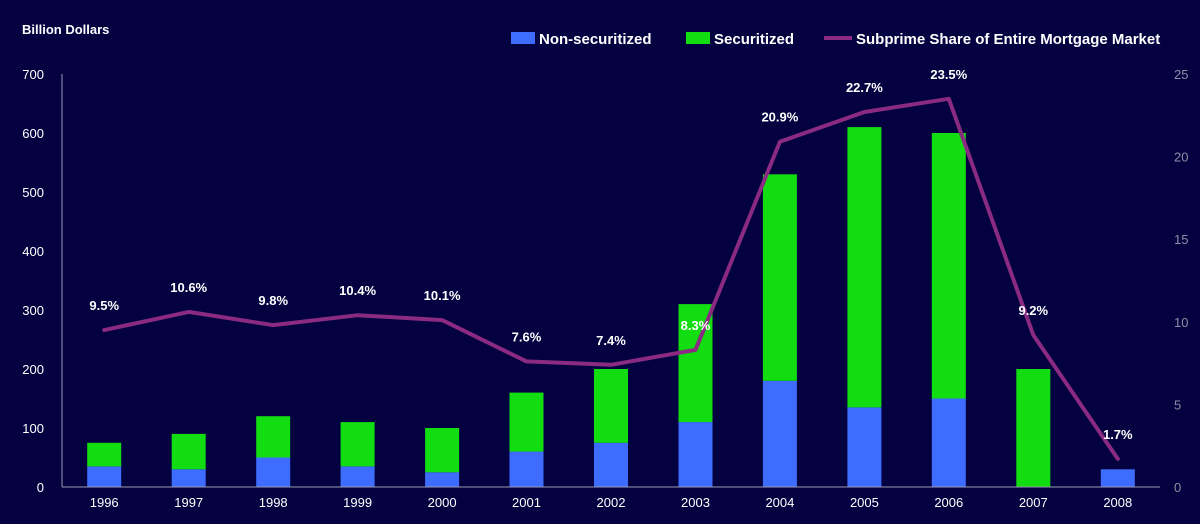 The height and width of the screenshot is (524, 1200). I want to click on x-tick-label: 2006, so click(948, 502).